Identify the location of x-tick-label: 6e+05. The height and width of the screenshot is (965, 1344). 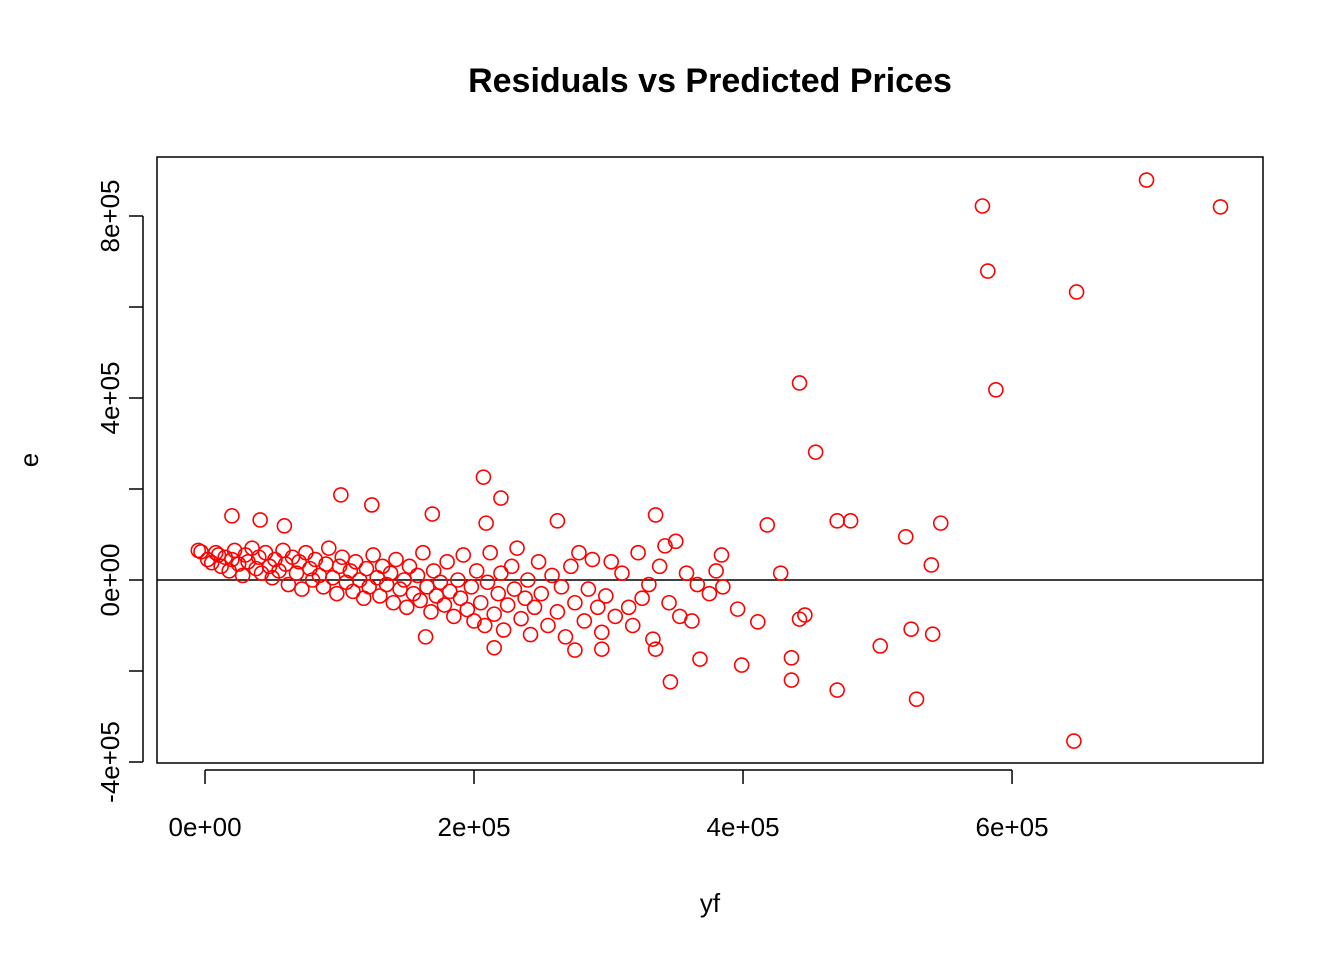
(1012, 827).